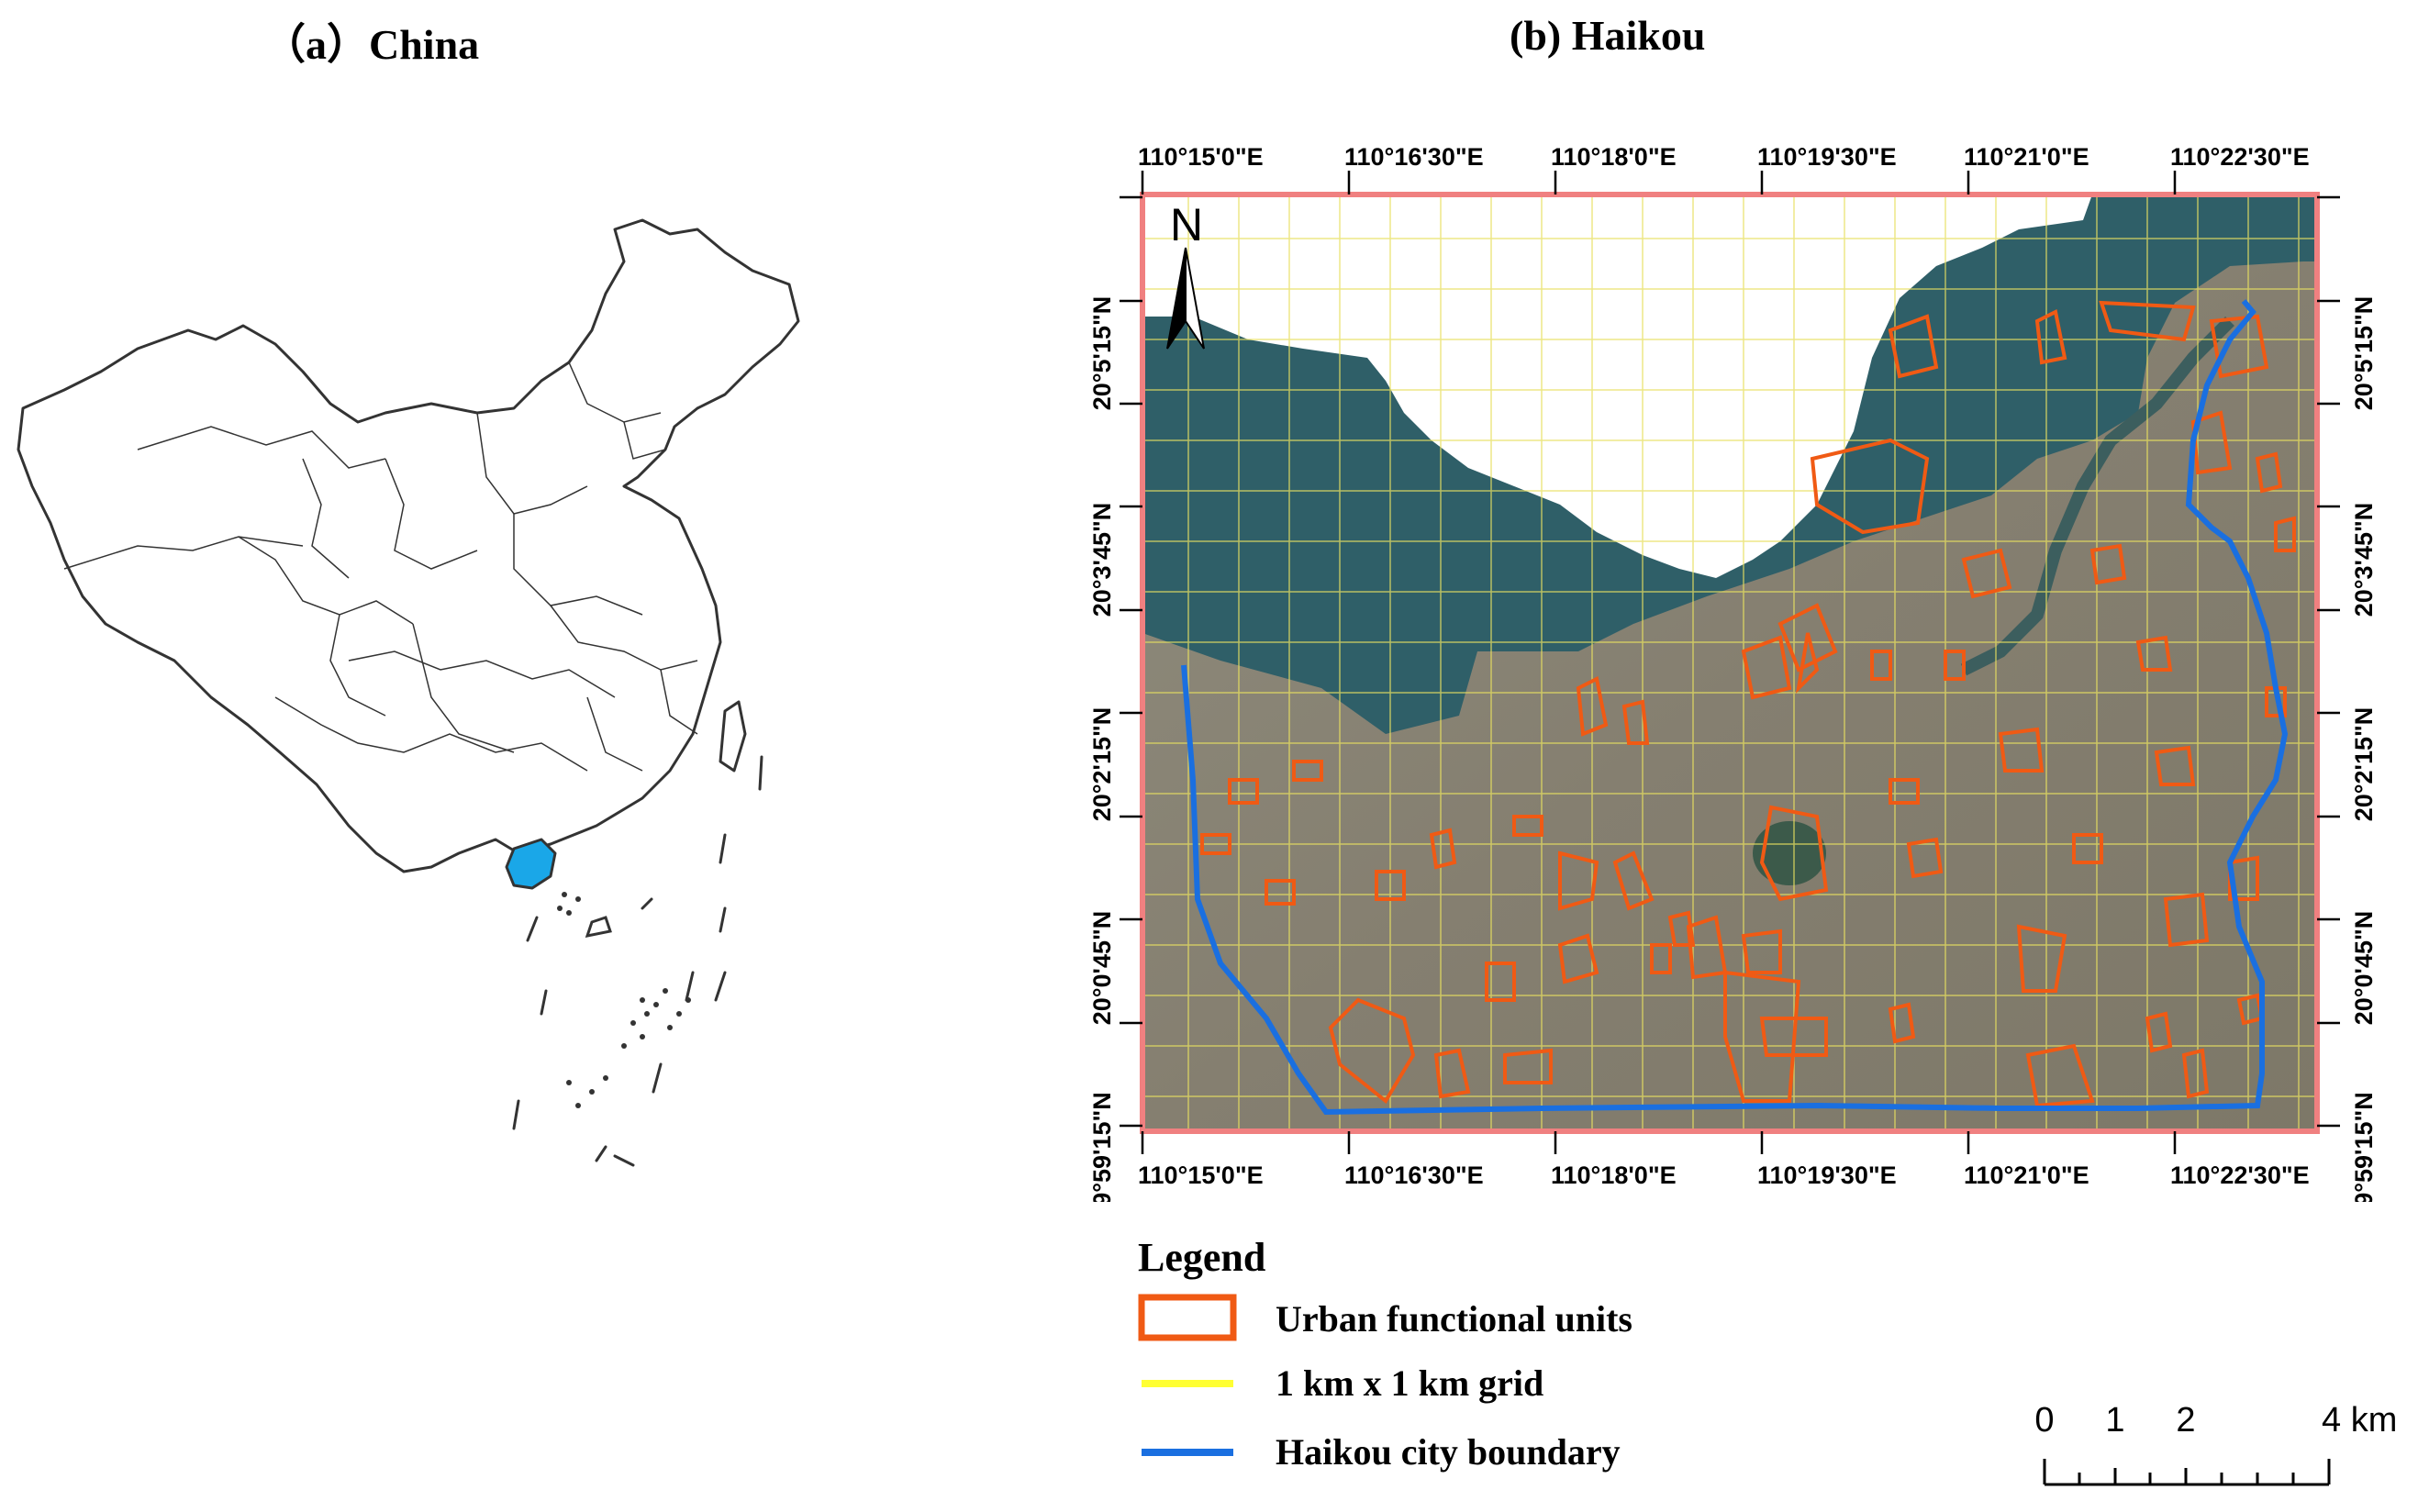  I want to click on north-label: N, so click(1186, 224).